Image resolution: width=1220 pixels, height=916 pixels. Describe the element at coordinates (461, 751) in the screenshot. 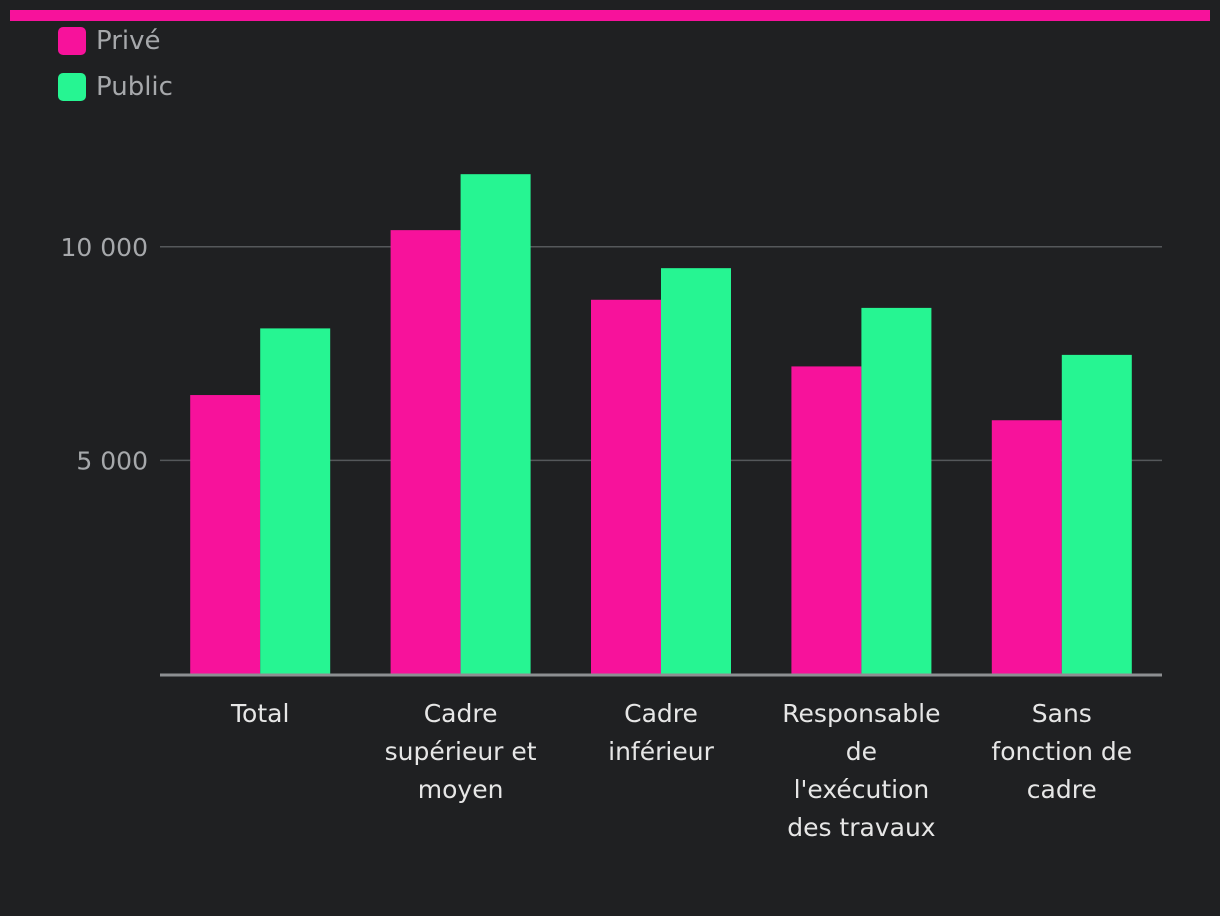

I see `x-category-label-1: Cadre supérieur et moyen` at that location.